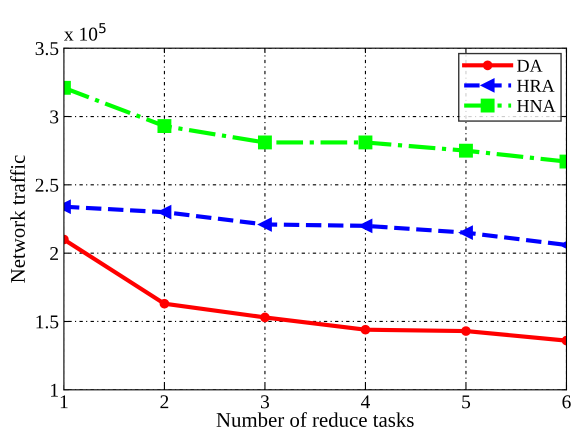 Image resolution: width=581 pixels, height=438 pixels. What do you see at coordinates (54, 253) in the screenshot?
I see `y-tick-label: 2` at bounding box center [54, 253].